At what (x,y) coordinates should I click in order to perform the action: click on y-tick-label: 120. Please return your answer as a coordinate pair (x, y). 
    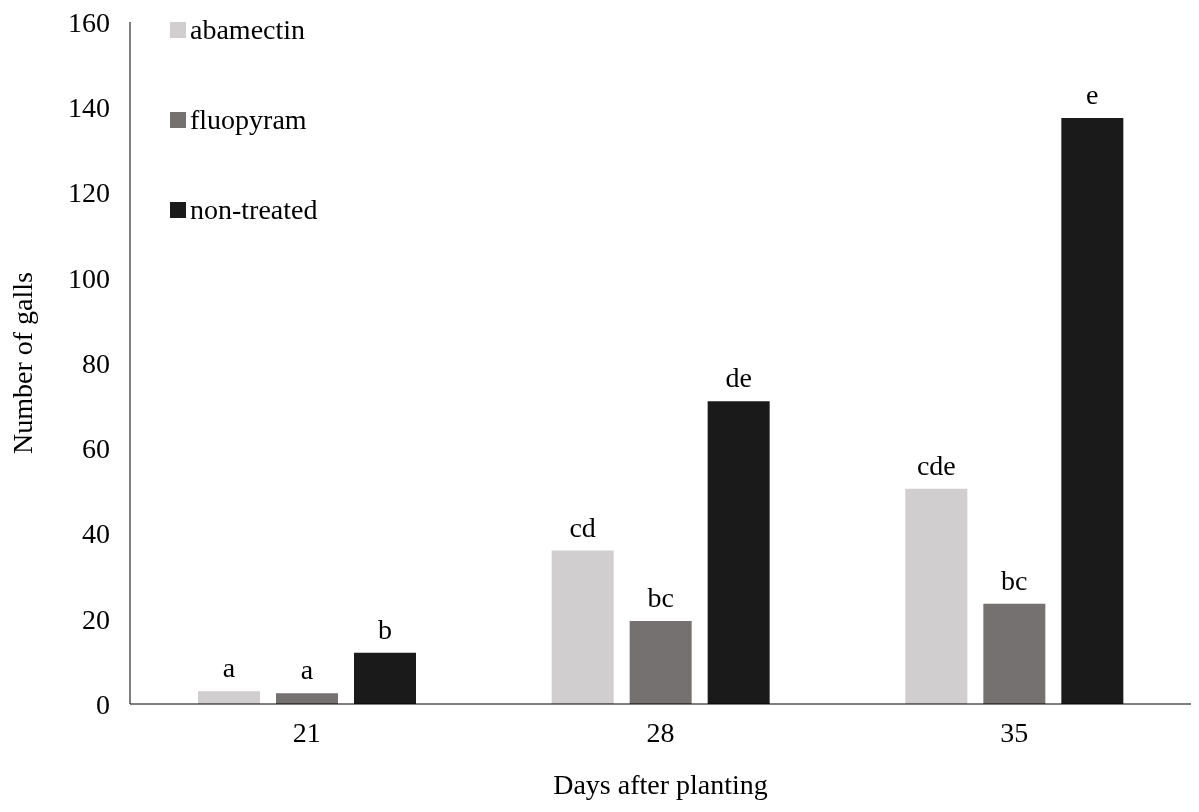
    Looking at the image, I should click on (89, 193).